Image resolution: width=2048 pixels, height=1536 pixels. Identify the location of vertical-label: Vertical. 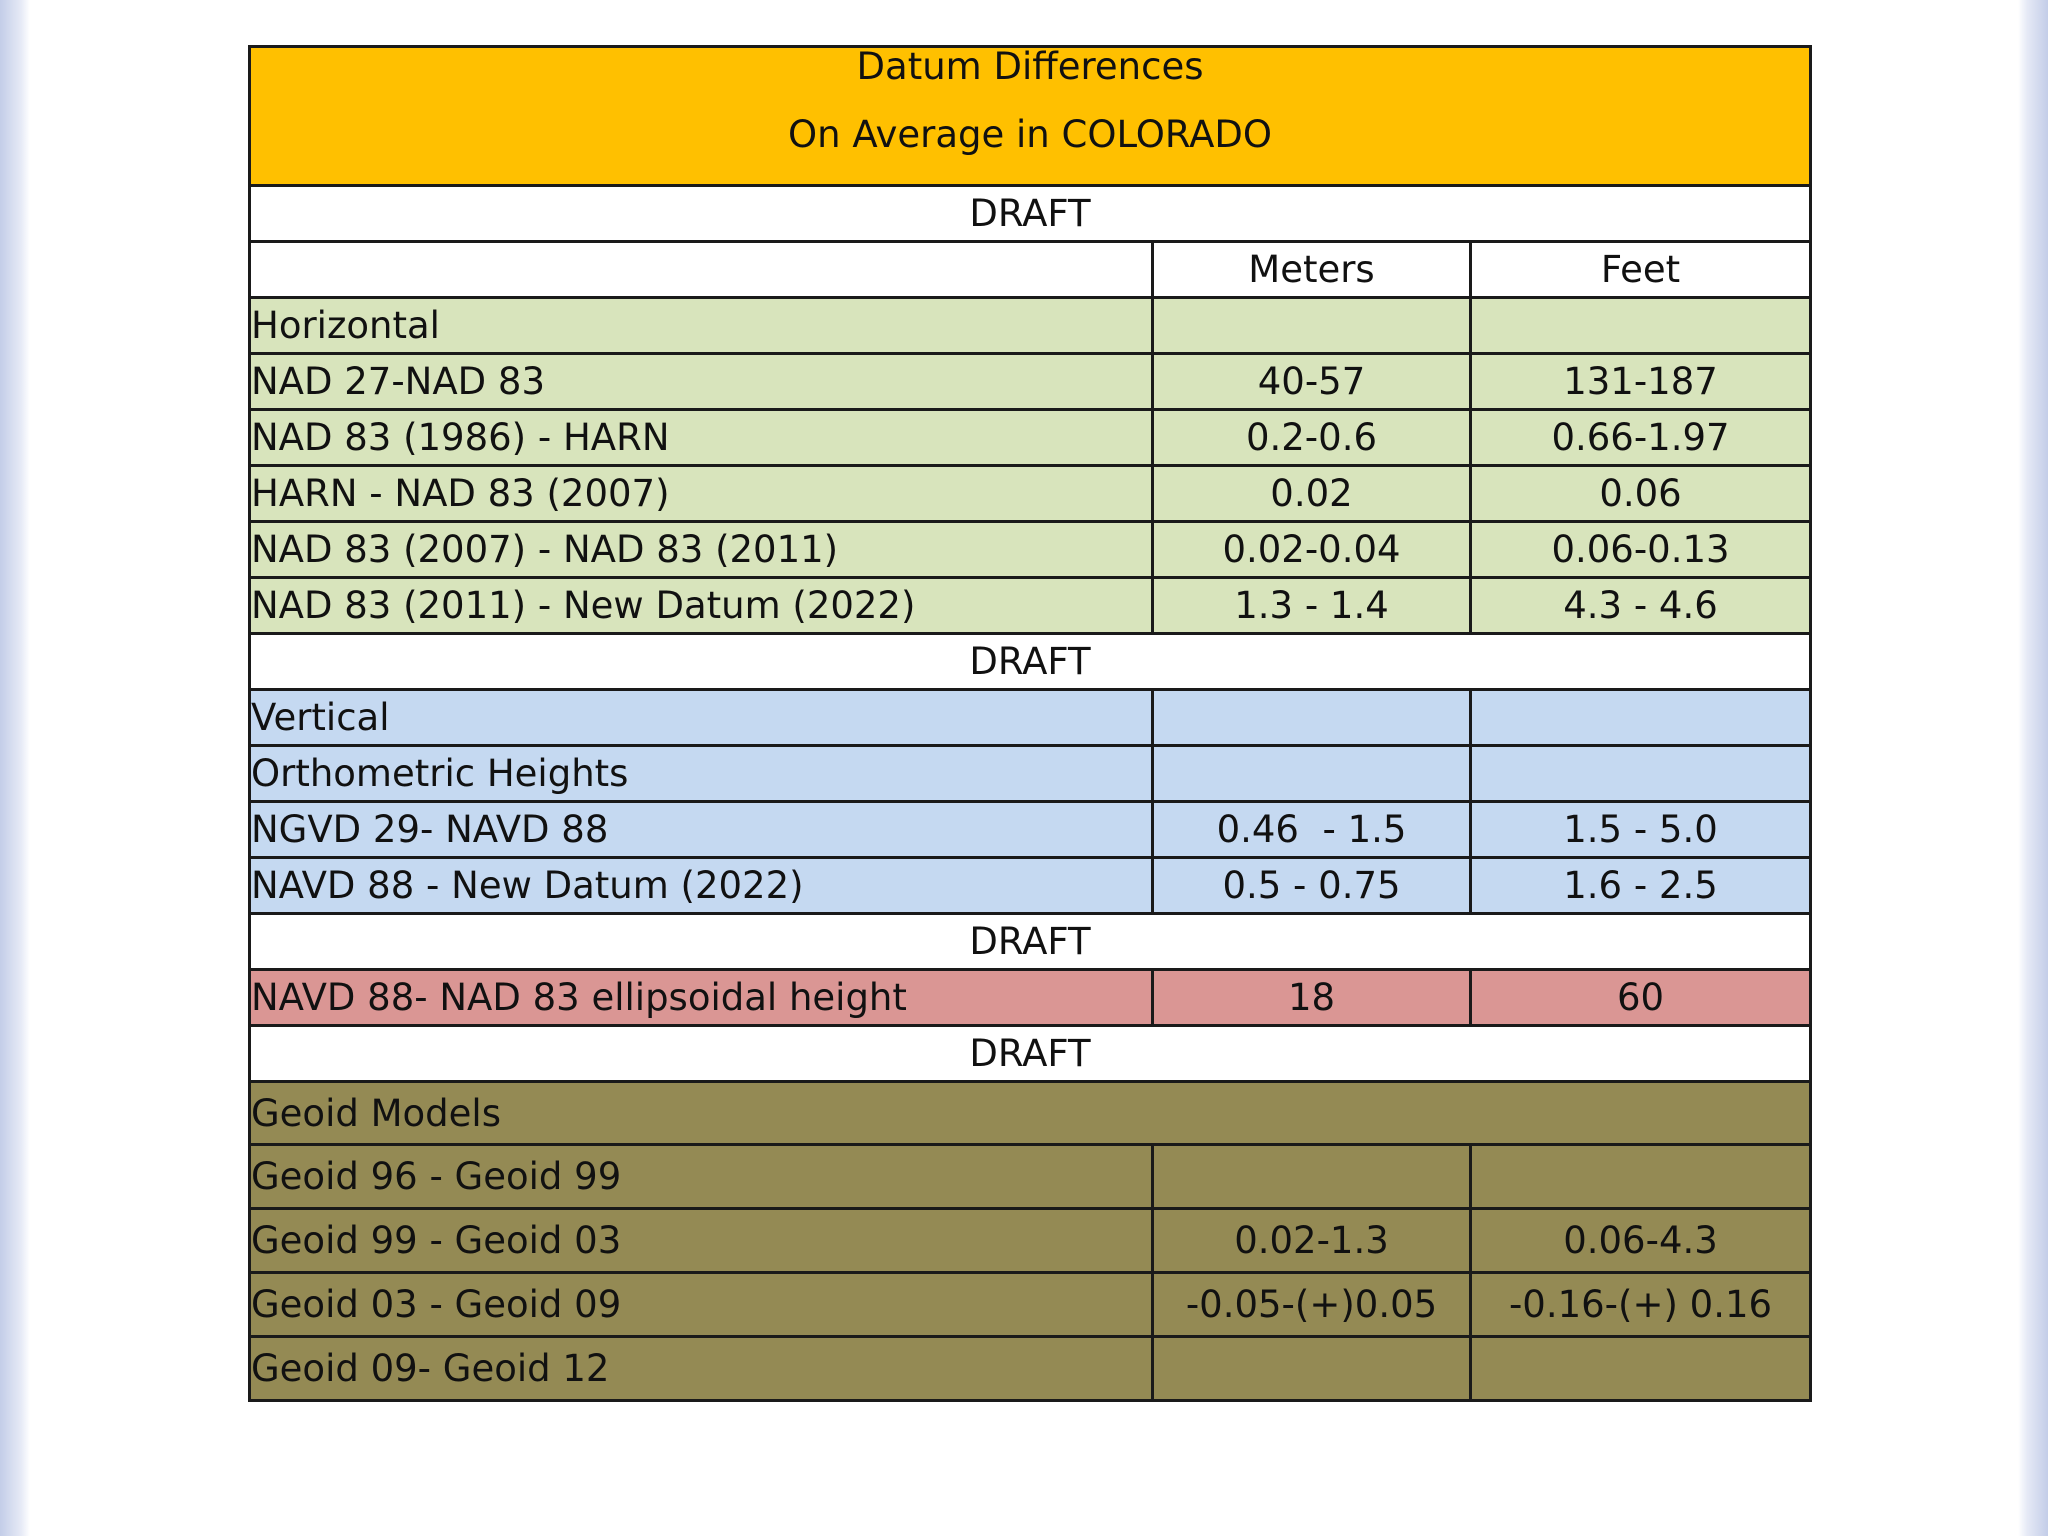
(701, 717).